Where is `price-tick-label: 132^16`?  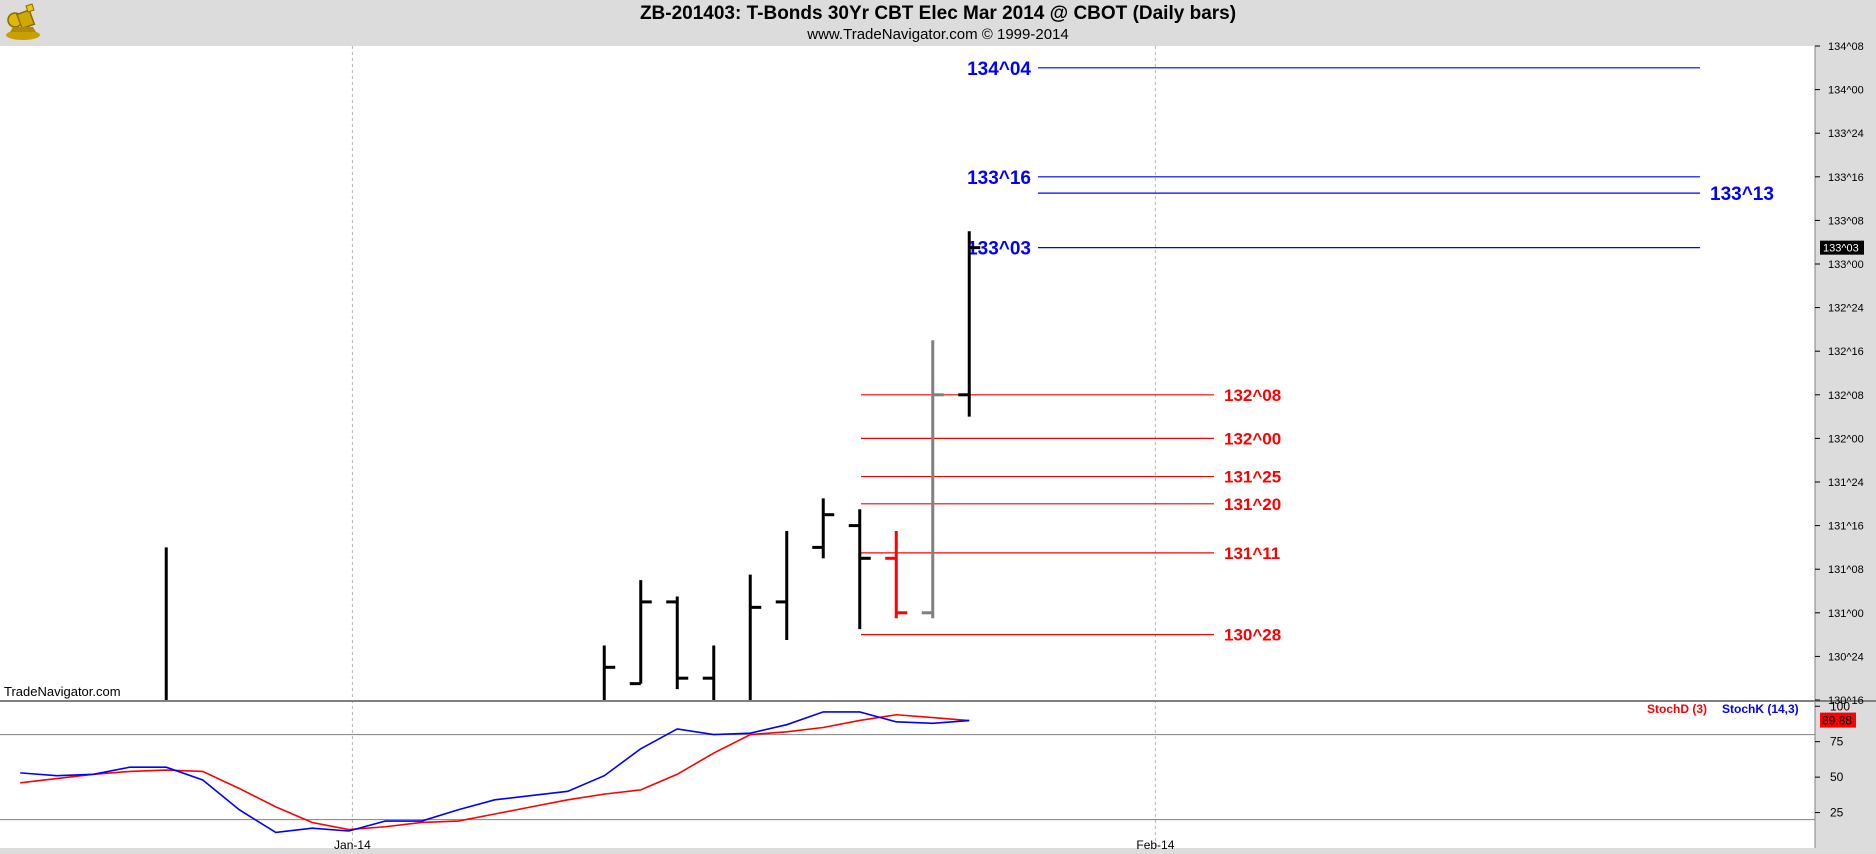
price-tick-label: 132^16 is located at coordinates (1846, 352).